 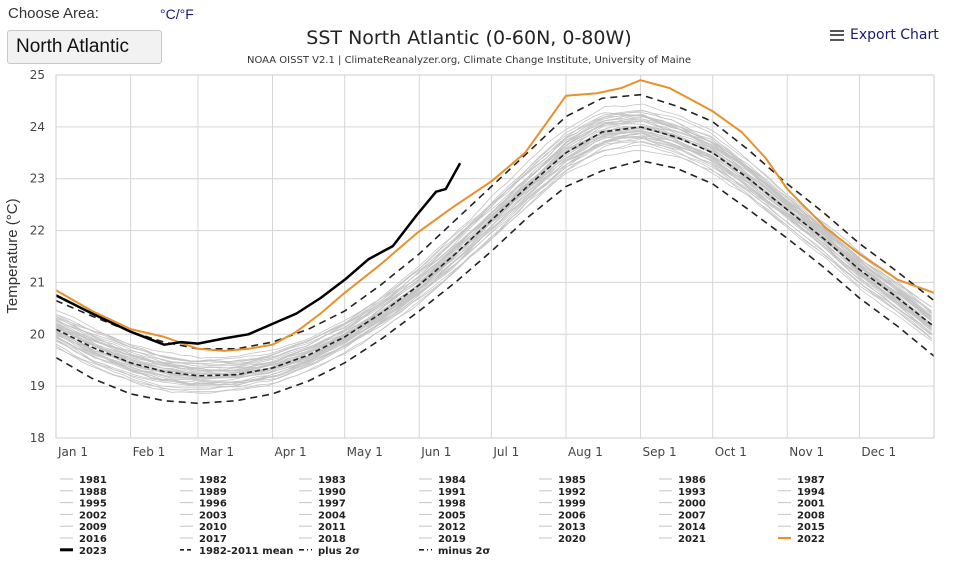 What do you see at coordinates (452, 492) in the screenshot?
I see `legend-label: 1991` at bounding box center [452, 492].